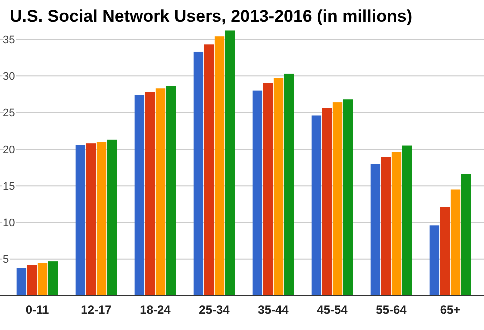  What do you see at coordinates (274, 310) in the screenshot?
I see `x-tick-label: 35-44` at bounding box center [274, 310].